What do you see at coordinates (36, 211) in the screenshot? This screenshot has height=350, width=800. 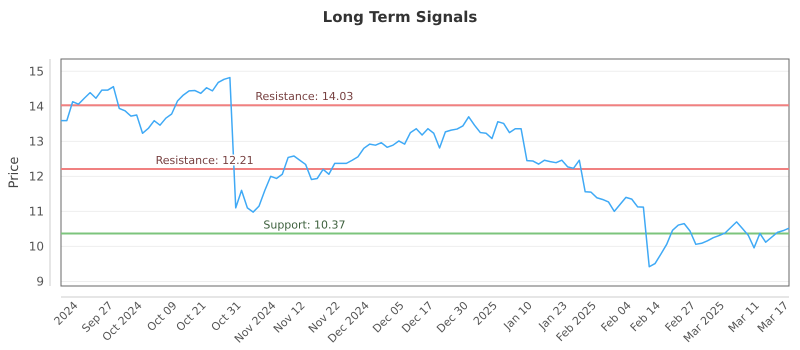 I see `y-tick-label: 11` at bounding box center [36, 211].